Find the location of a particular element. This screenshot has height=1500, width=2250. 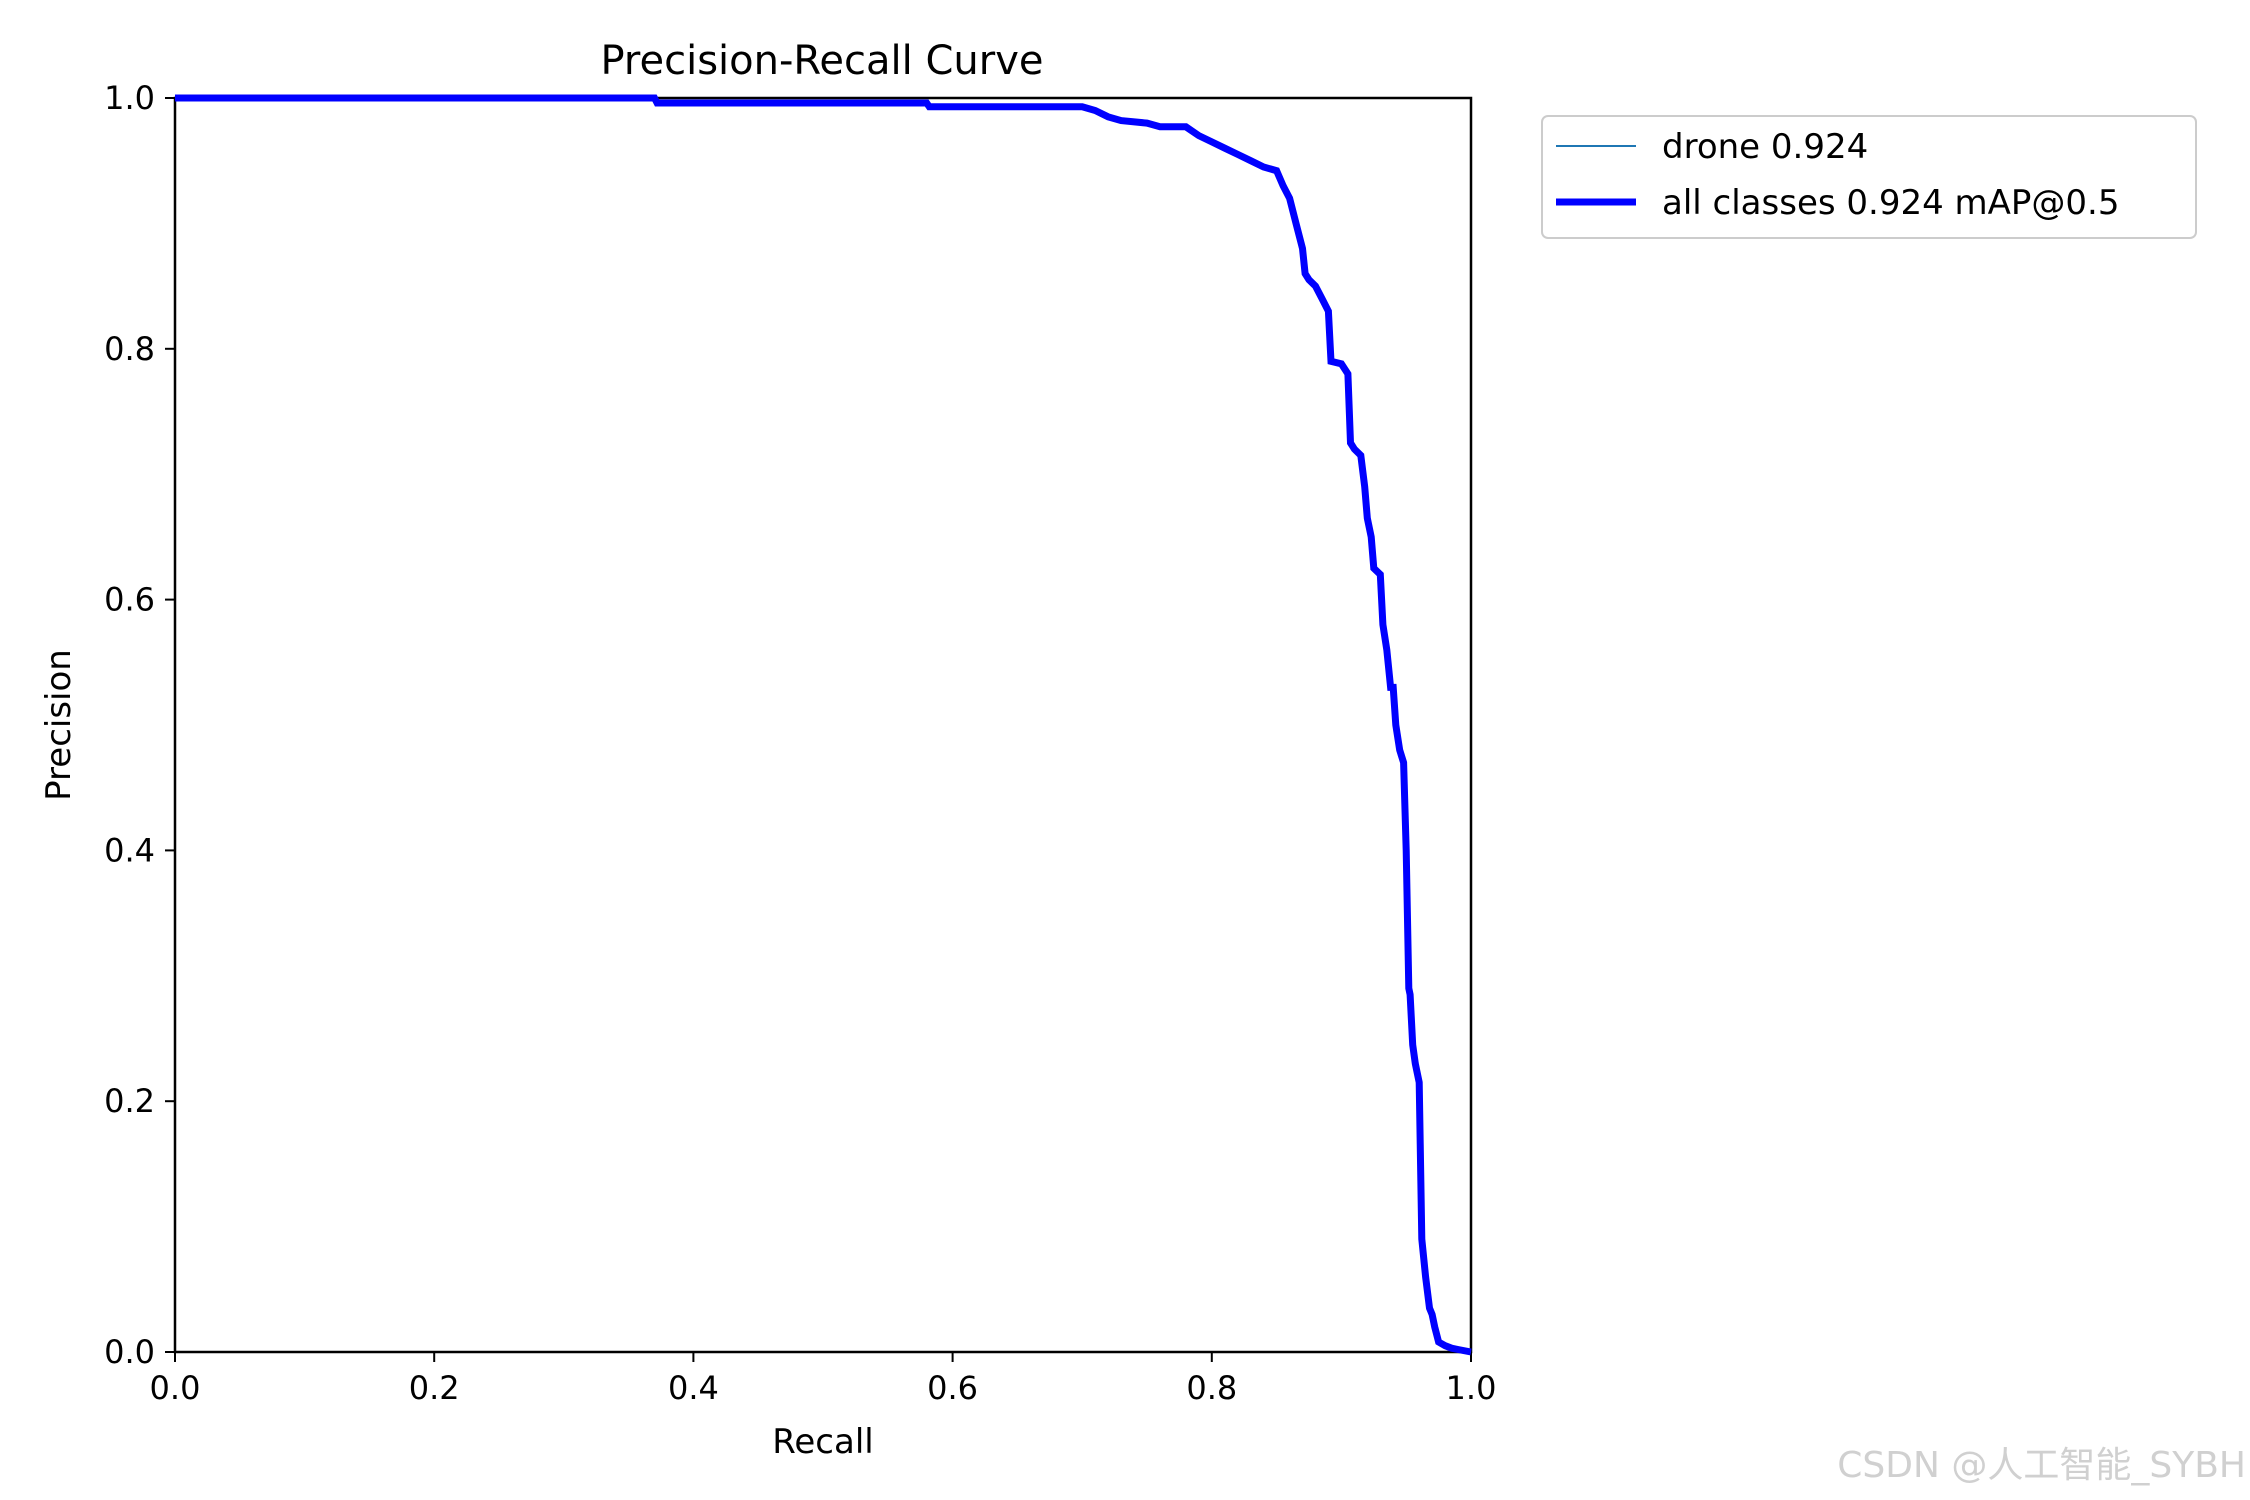

chart-title: Precision-Recall Curve is located at coordinates (822, 61).